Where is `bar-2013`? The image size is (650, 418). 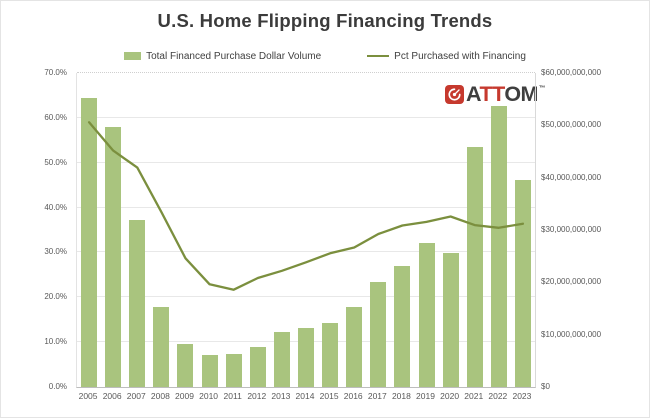
bar-2013 is located at coordinates (281, 359).